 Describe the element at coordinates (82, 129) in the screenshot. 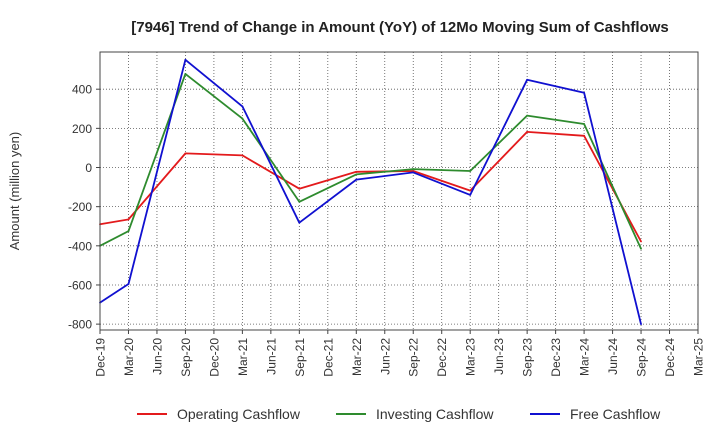

I see `y-tick-label: 200` at that location.